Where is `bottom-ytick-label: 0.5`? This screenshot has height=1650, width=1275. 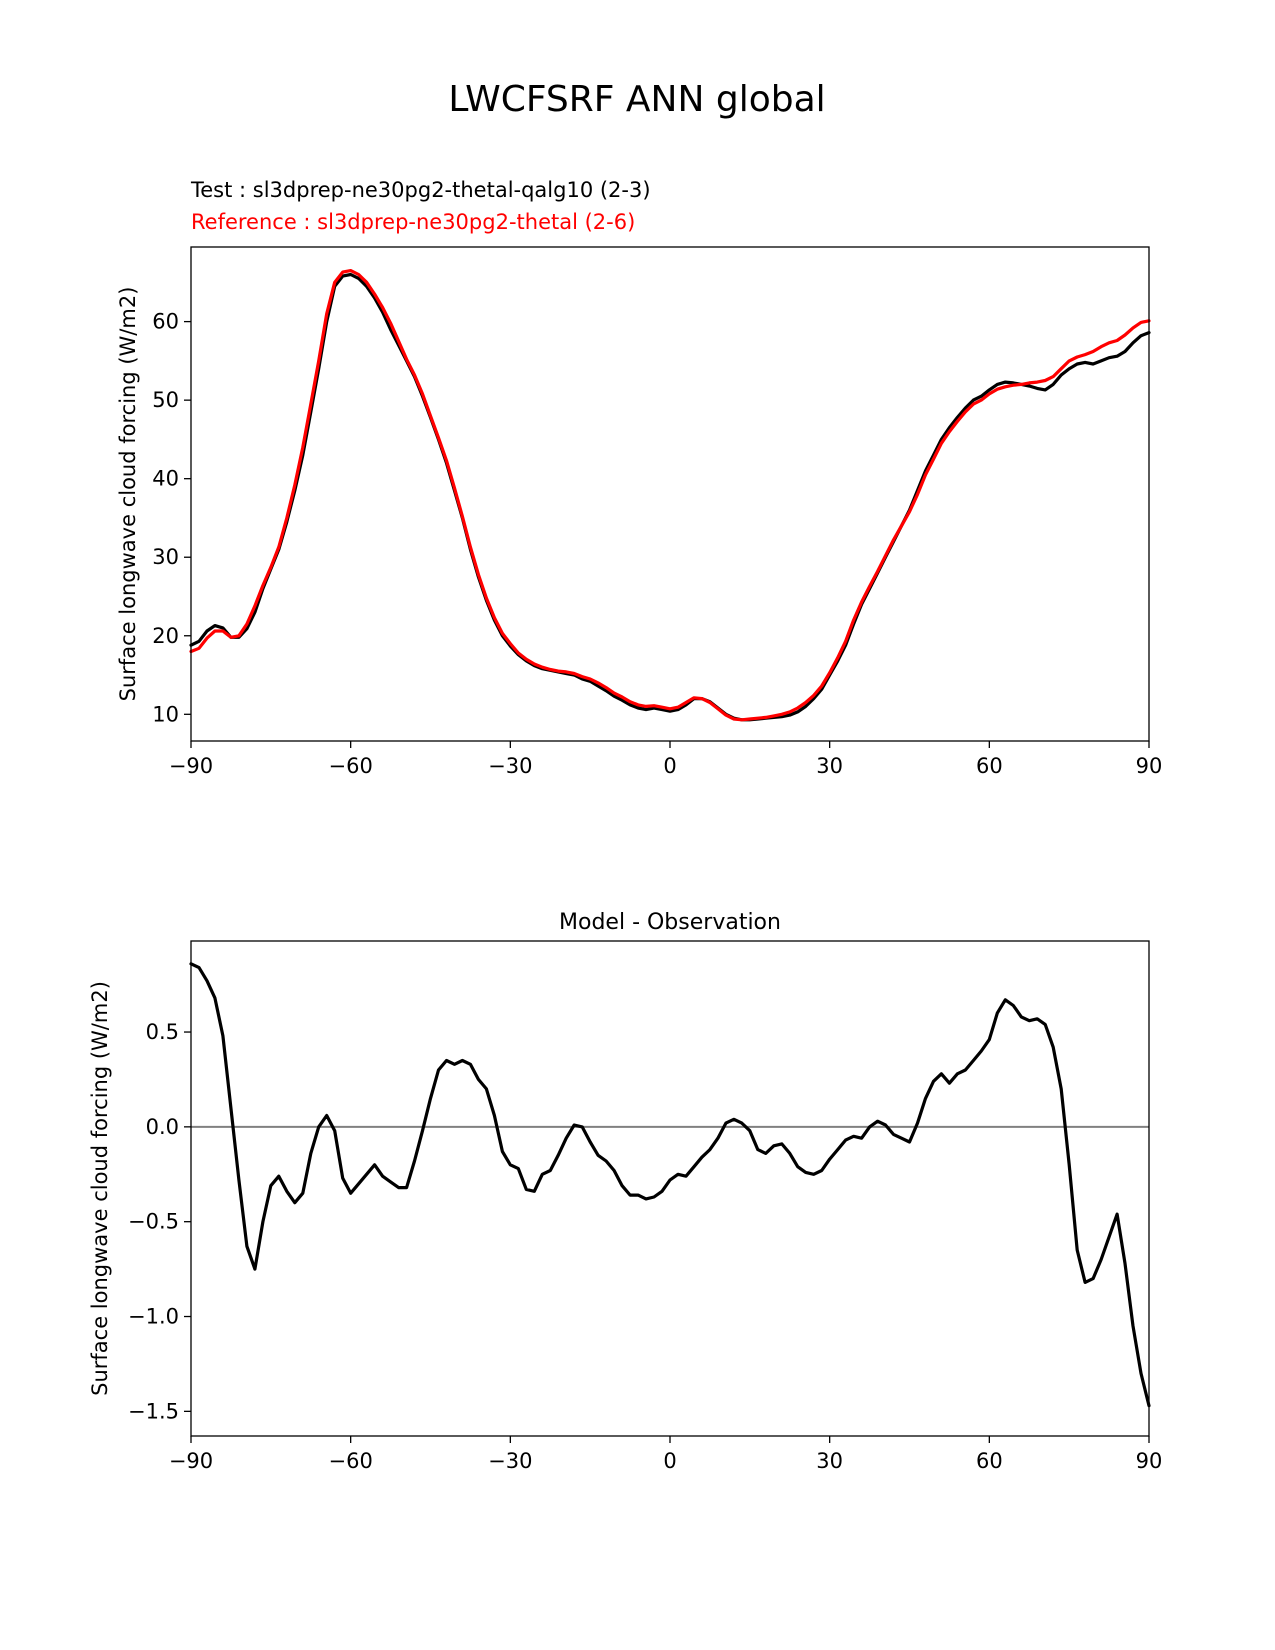
bottom-ytick-label: 0.5 is located at coordinates (162, 1032).